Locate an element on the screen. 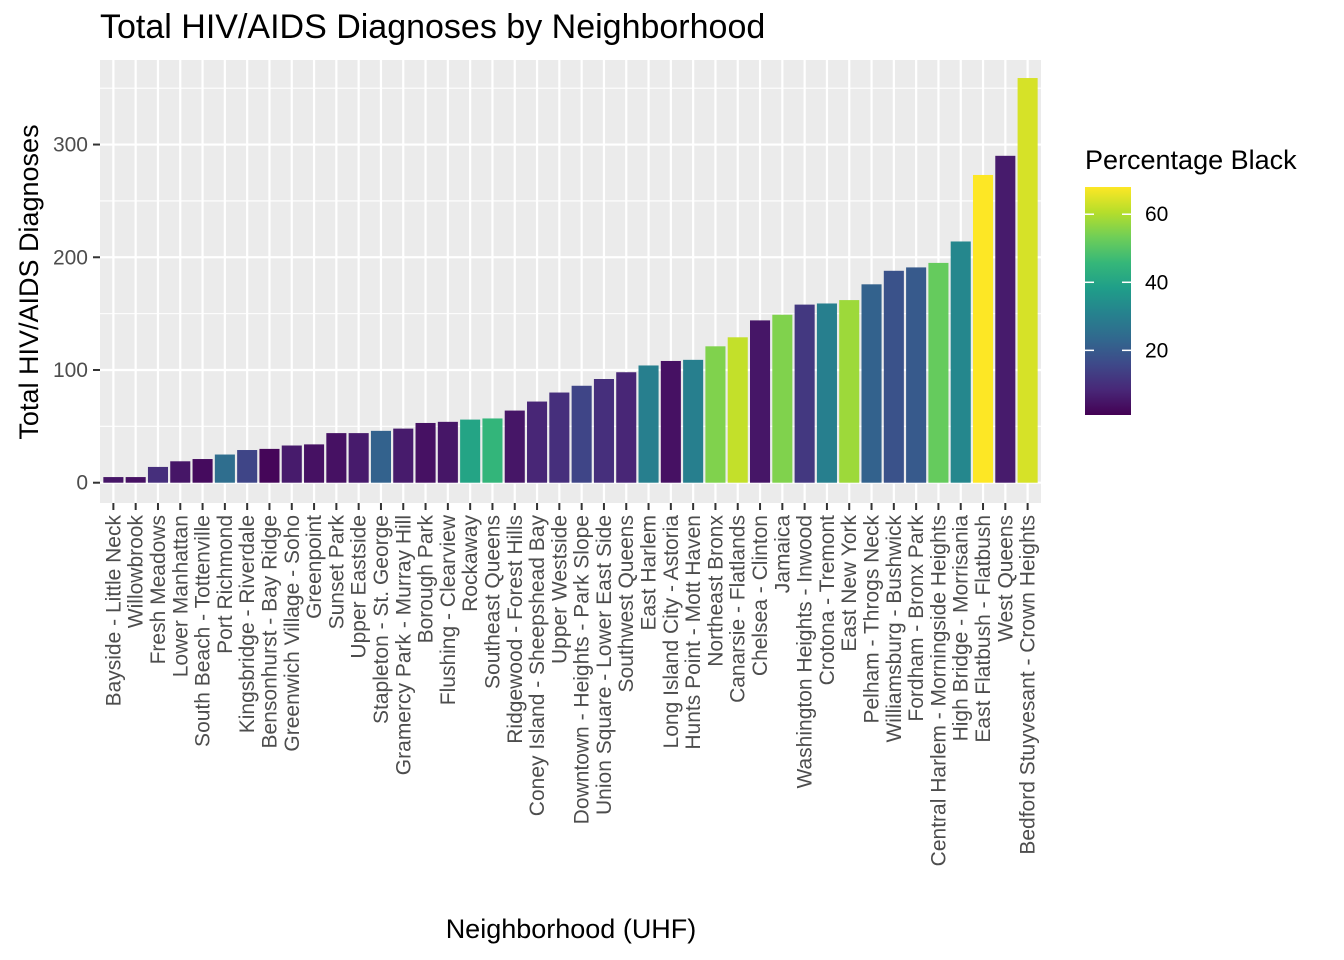  x-tick-label: Ridgewood - Forest Hills is located at coordinates (515, 629).